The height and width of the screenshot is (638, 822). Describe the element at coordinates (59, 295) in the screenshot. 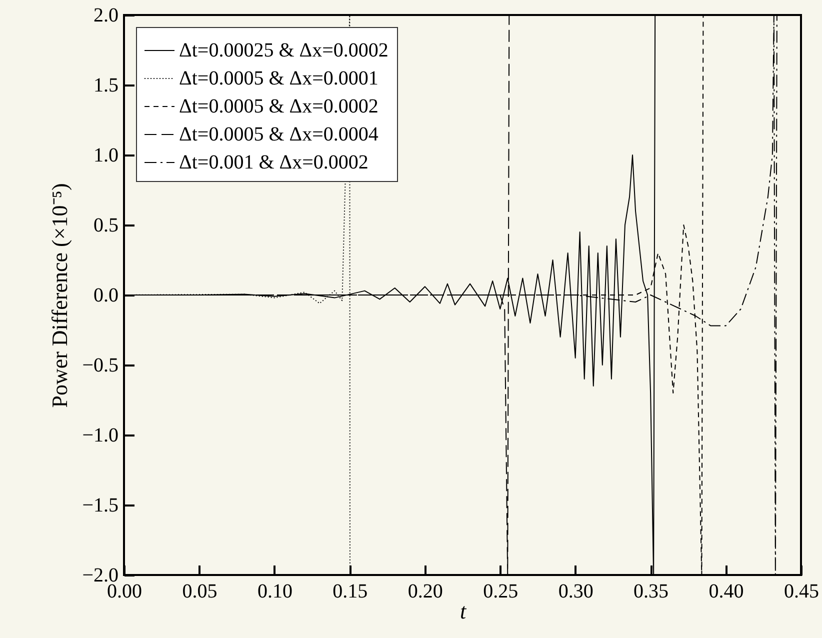

I see `y-axis-title: Power Difference (×10⁻⁵)` at that location.